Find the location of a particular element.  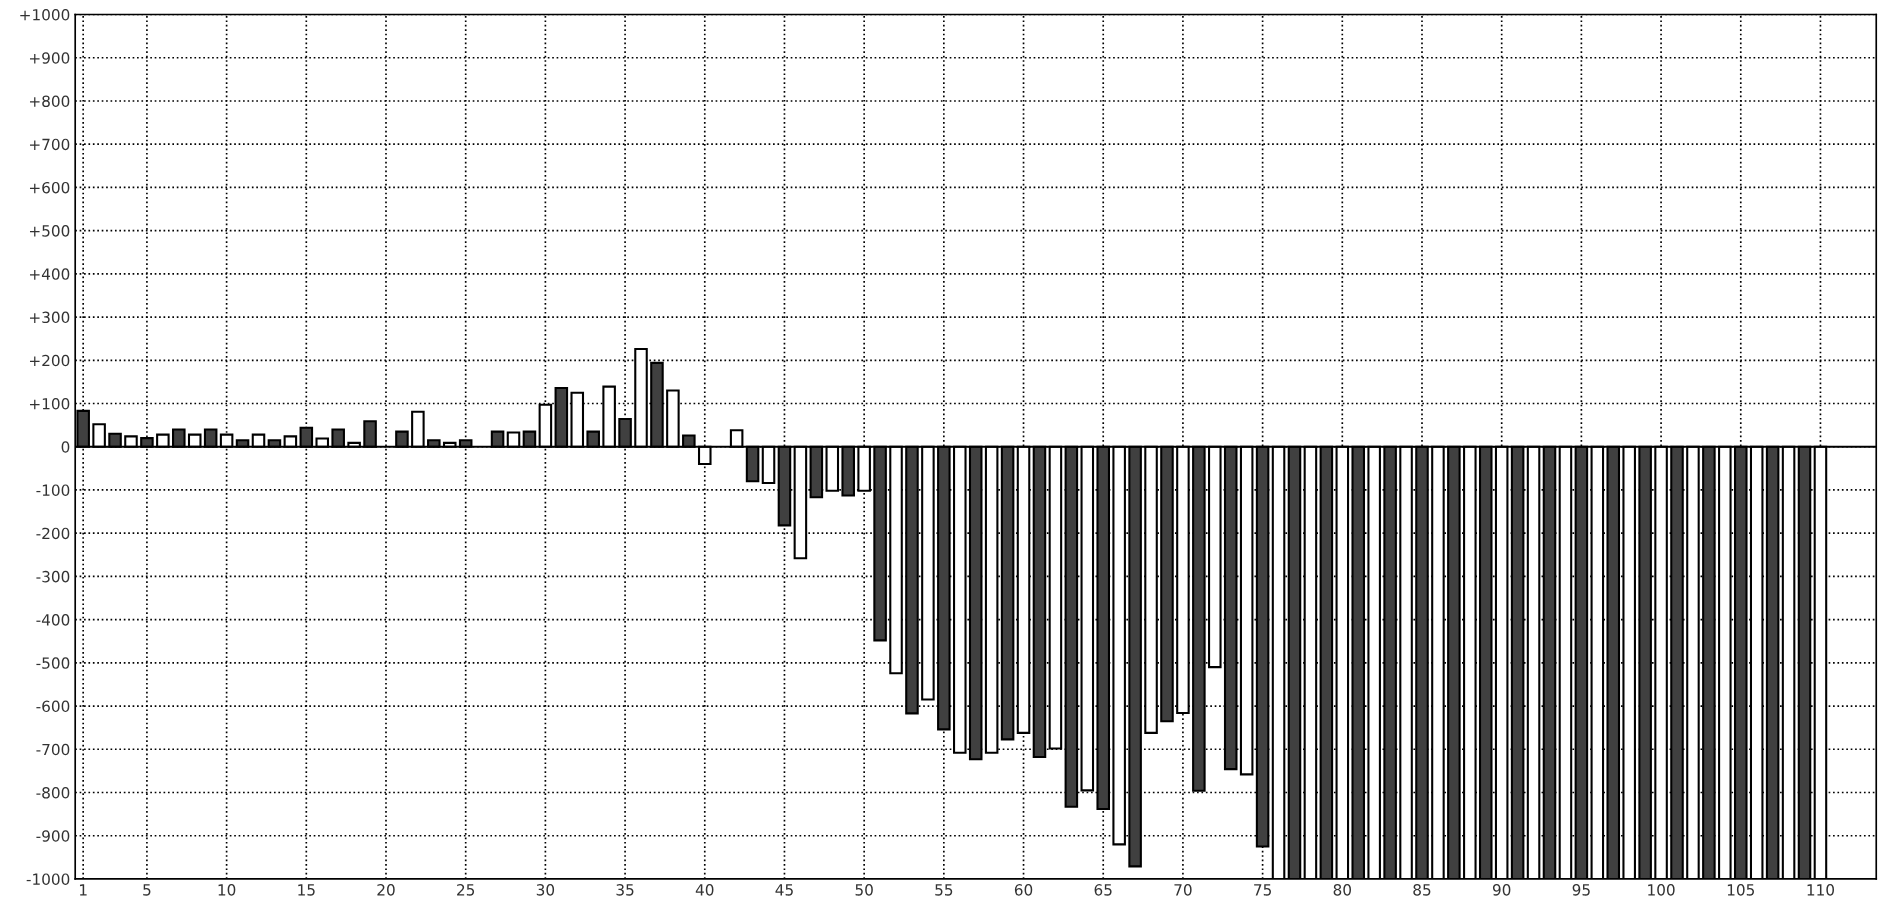

x-tick-label: 70 is located at coordinates (1183, 890).